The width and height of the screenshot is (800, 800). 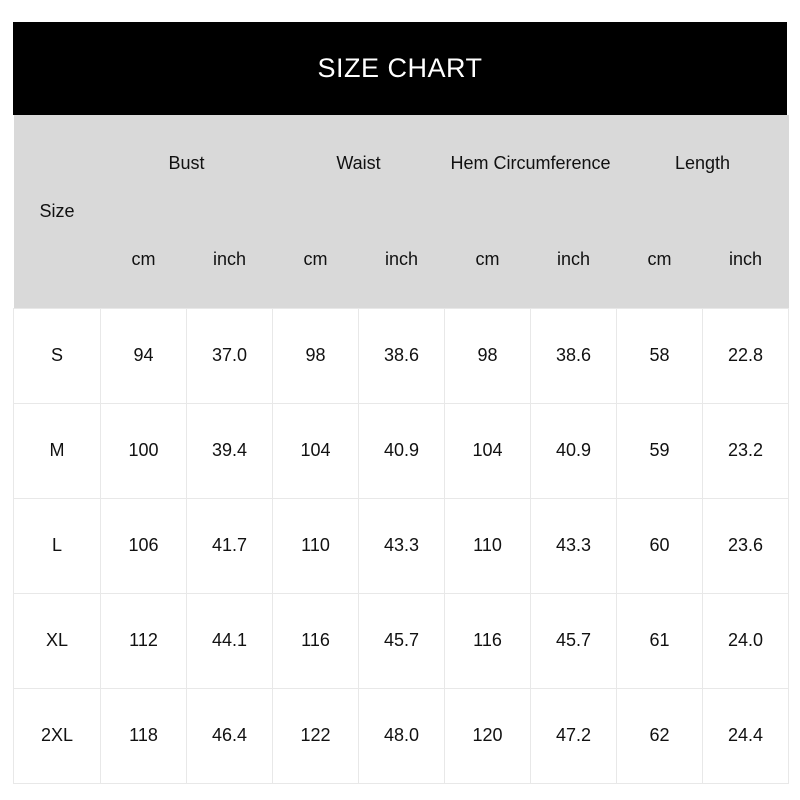 I want to click on size-cell: L, so click(x=57, y=545).